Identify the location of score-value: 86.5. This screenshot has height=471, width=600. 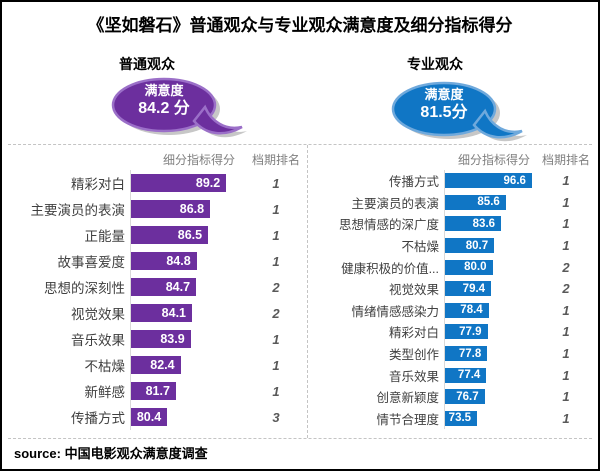
(190, 235).